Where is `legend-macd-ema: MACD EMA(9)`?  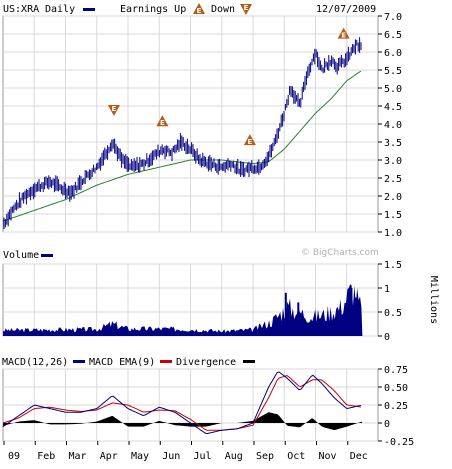
legend-macd-ema: MACD EMA(9) is located at coordinates (122, 362).